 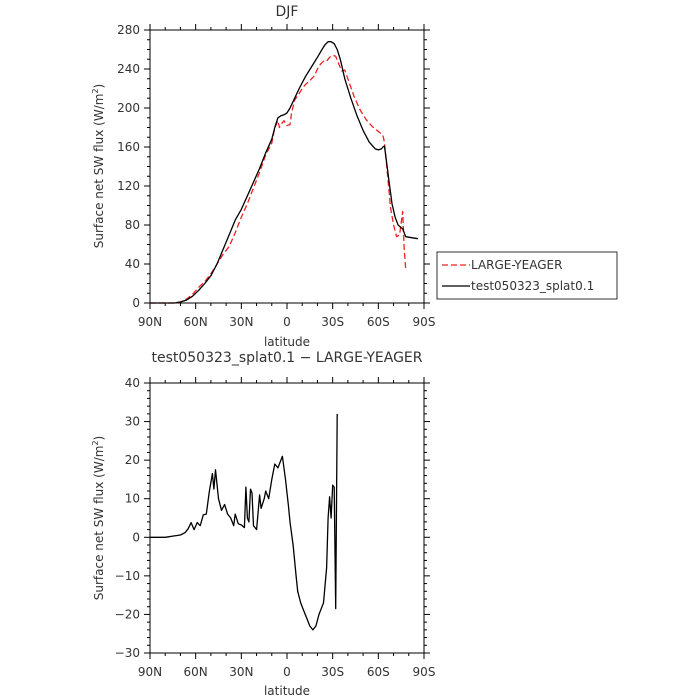 What do you see at coordinates (424, 672) in the screenshot?
I see `bottom-x-tick-label: 90S` at bounding box center [424, 672].